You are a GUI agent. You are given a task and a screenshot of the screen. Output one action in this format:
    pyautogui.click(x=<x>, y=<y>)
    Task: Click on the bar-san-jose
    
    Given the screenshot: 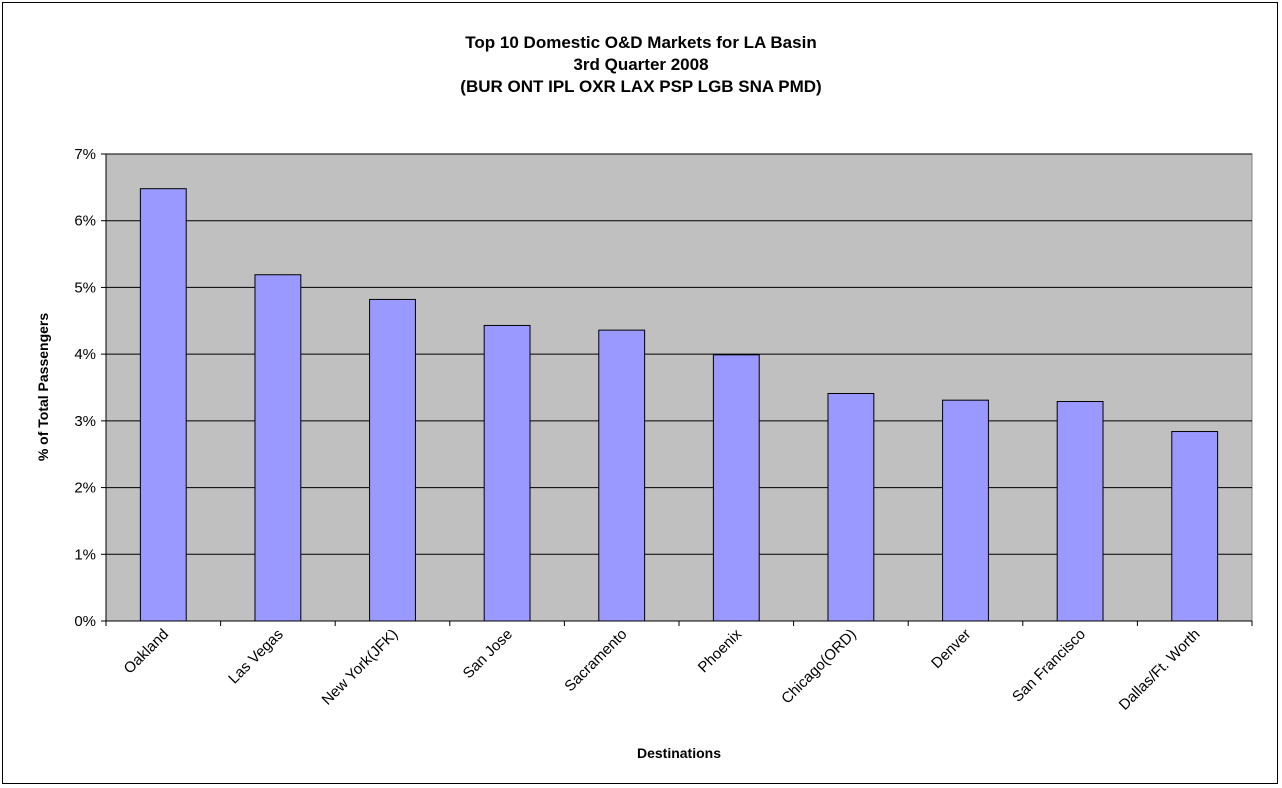 What is the action you would take?
    pyautogui.click(x=507, y=473)
    